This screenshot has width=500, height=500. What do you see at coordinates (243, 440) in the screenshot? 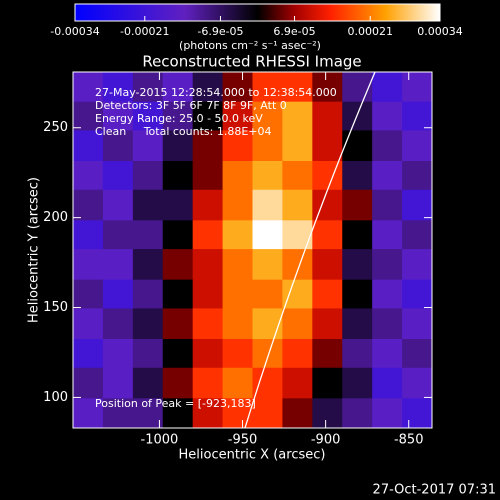
I see `x-tick-label: -950` at bounding box center [243, 440].